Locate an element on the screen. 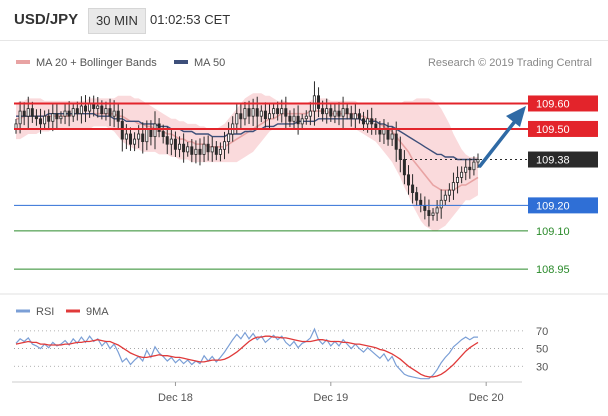 This screenshot has width=608, height=416. price-level-label: 109.38 is located at coordinates (553, 161).